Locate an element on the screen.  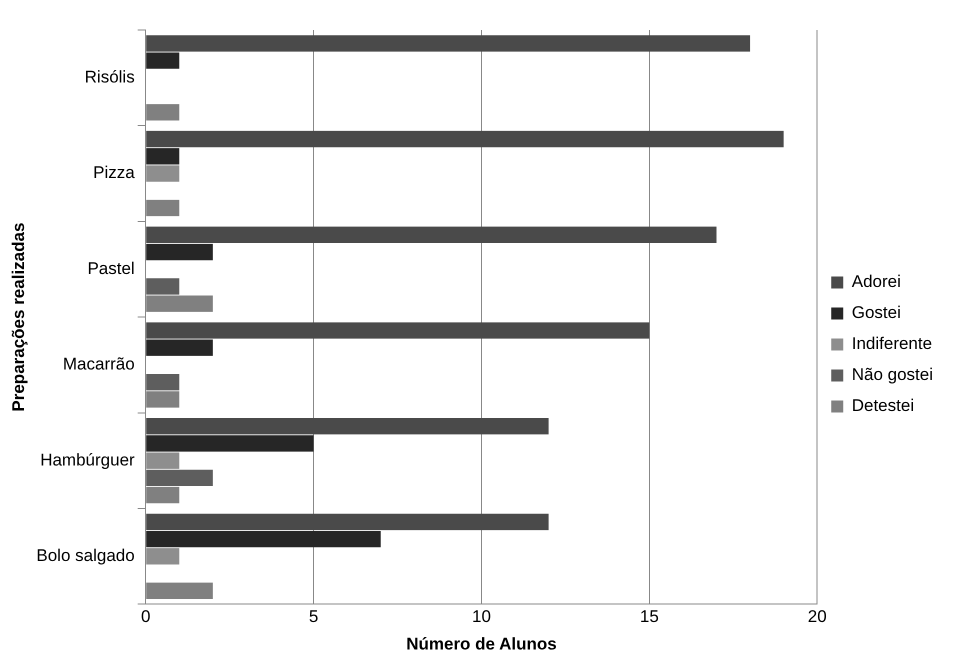
x-tick-label: 20 is located at coordinates (817, 616).